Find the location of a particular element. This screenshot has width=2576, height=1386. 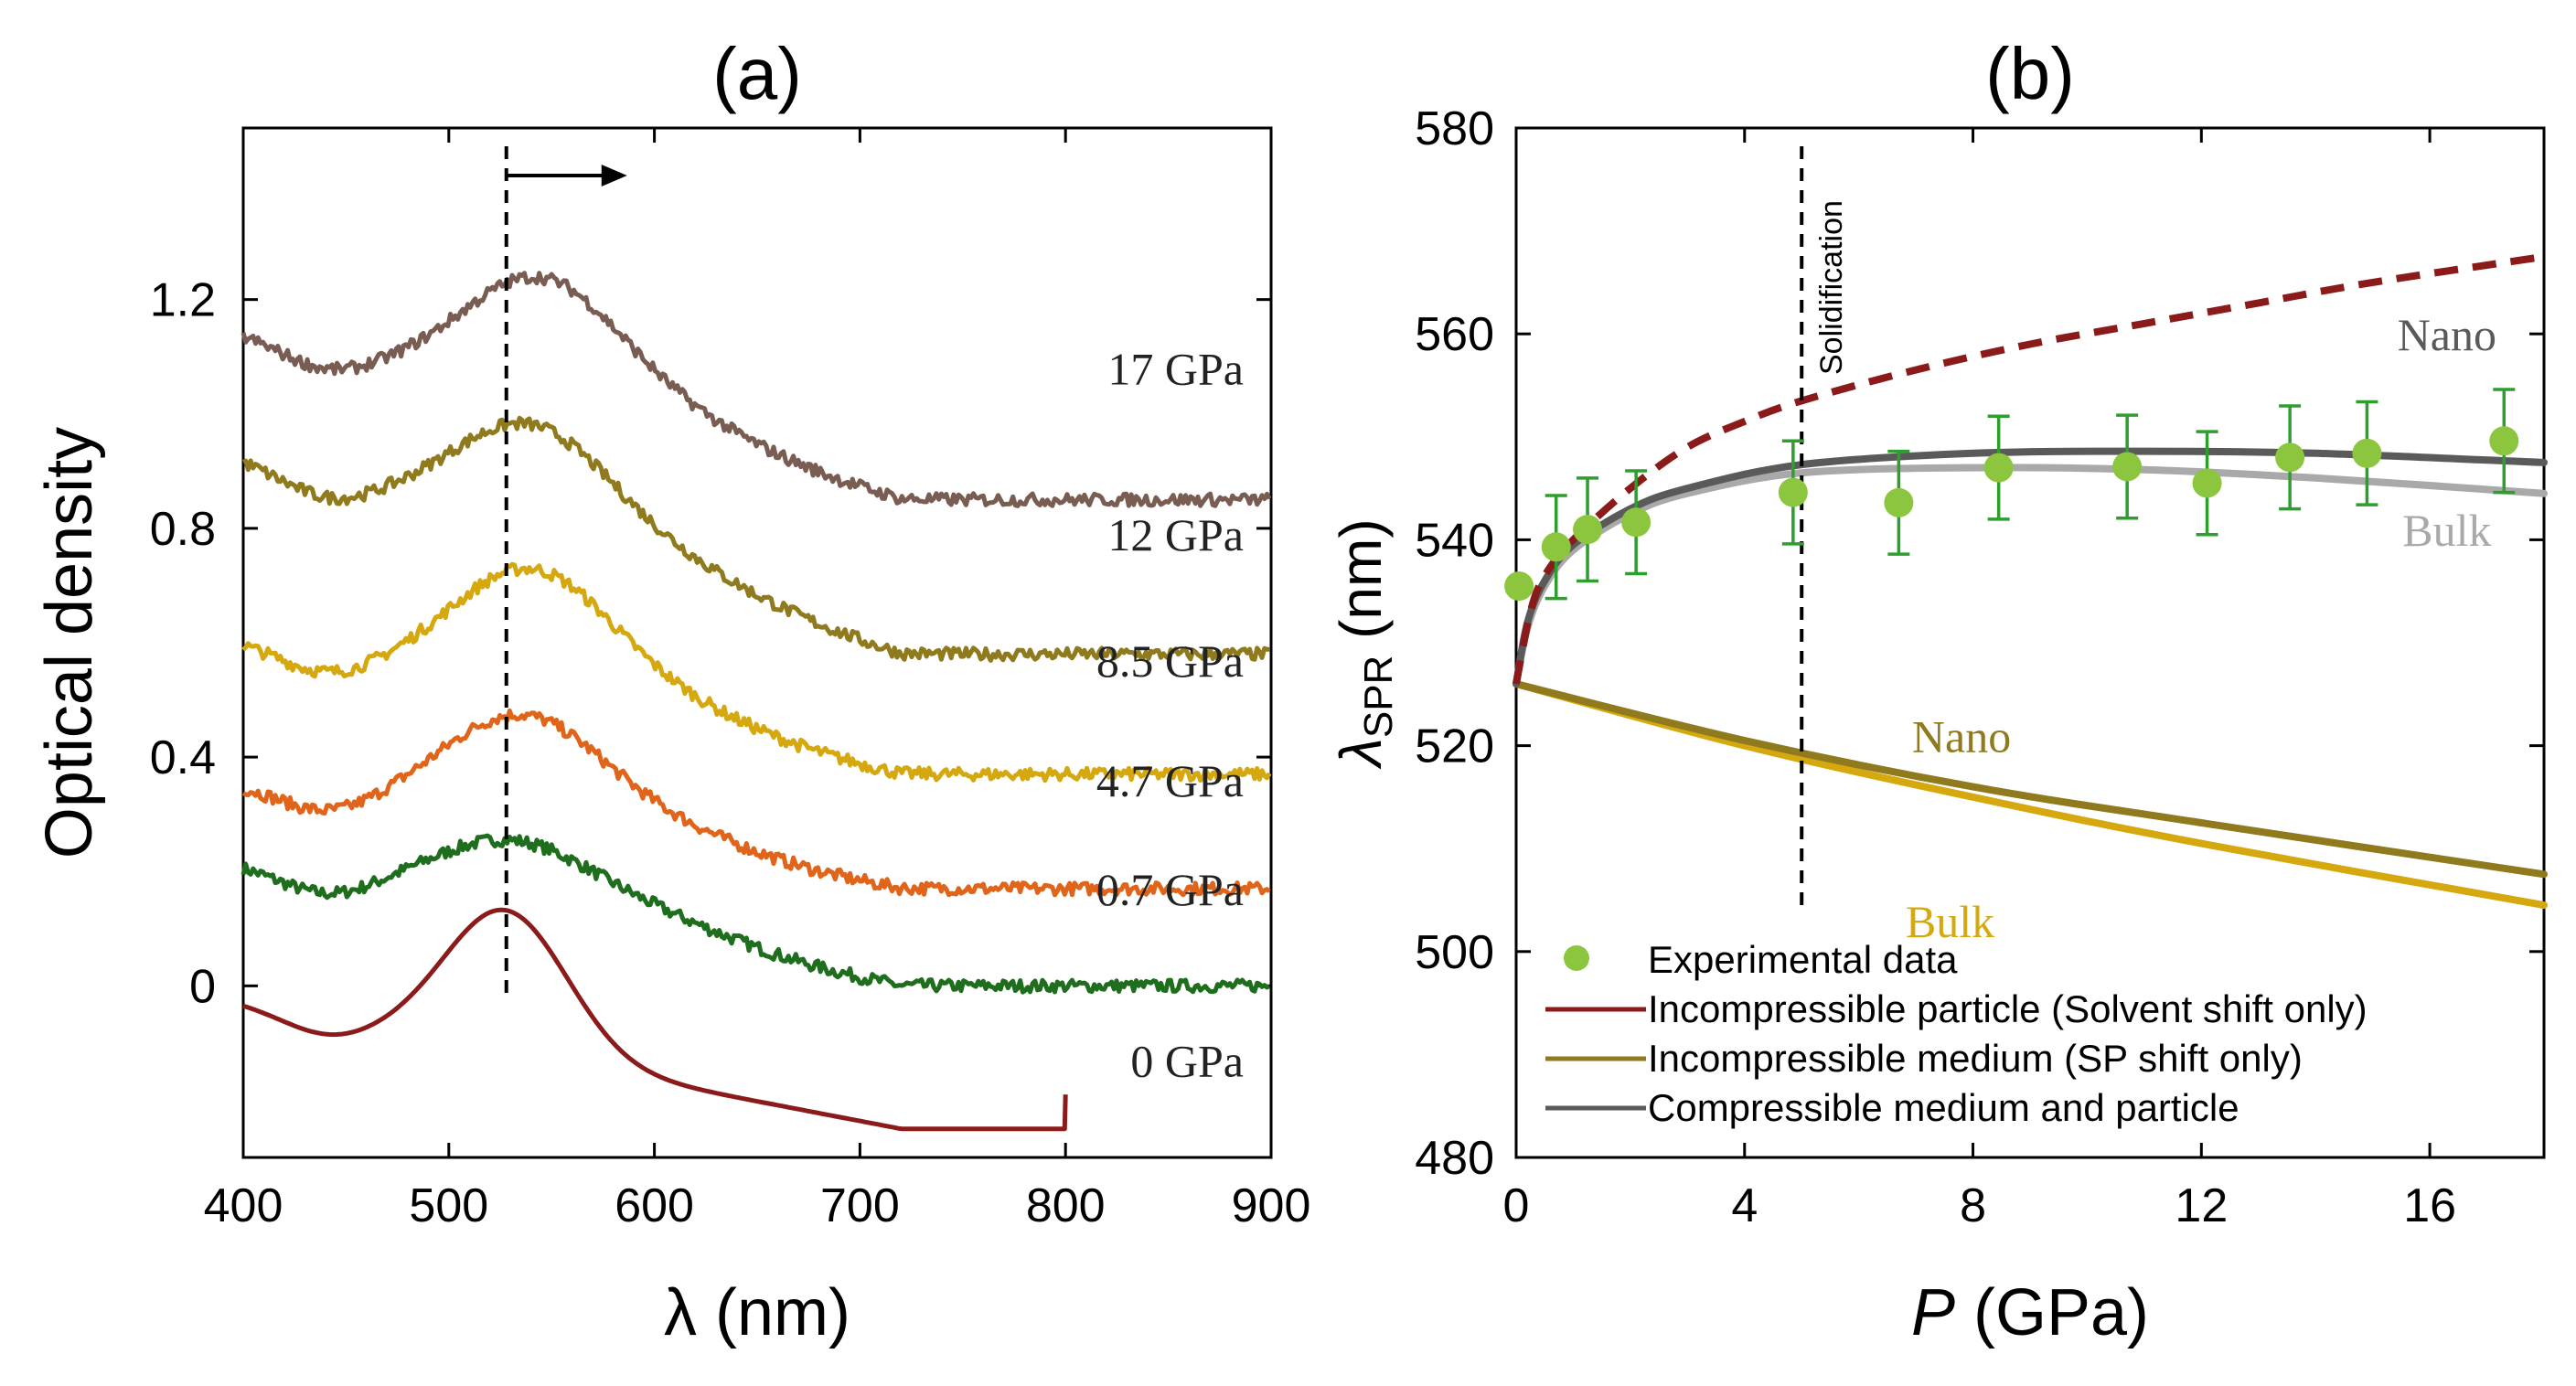

panel-b-x-axis-label: P (GPa) is located at coordinates (2030, 1312).